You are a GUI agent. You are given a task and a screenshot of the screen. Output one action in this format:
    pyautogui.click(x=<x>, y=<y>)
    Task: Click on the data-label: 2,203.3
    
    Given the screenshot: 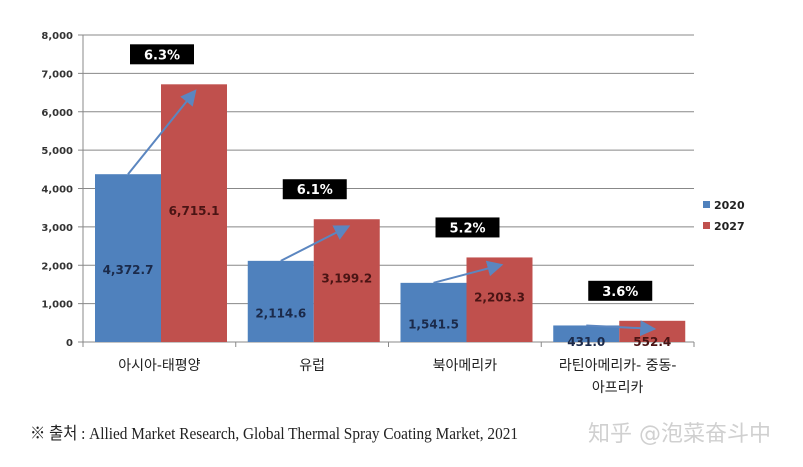 What is the action you would take?
    pyautogui.click(x=499, y=298)
    